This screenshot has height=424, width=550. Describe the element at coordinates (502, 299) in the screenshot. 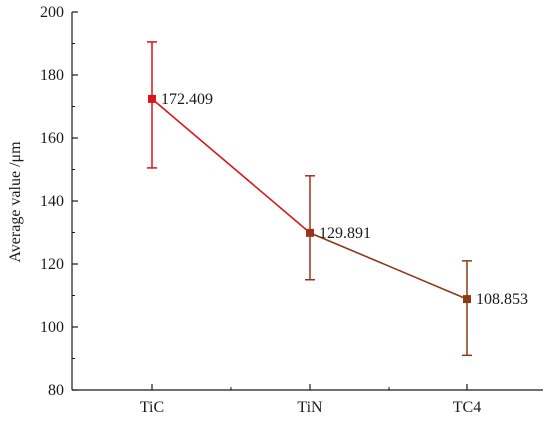

I see `data-label: 108.853` at that location.